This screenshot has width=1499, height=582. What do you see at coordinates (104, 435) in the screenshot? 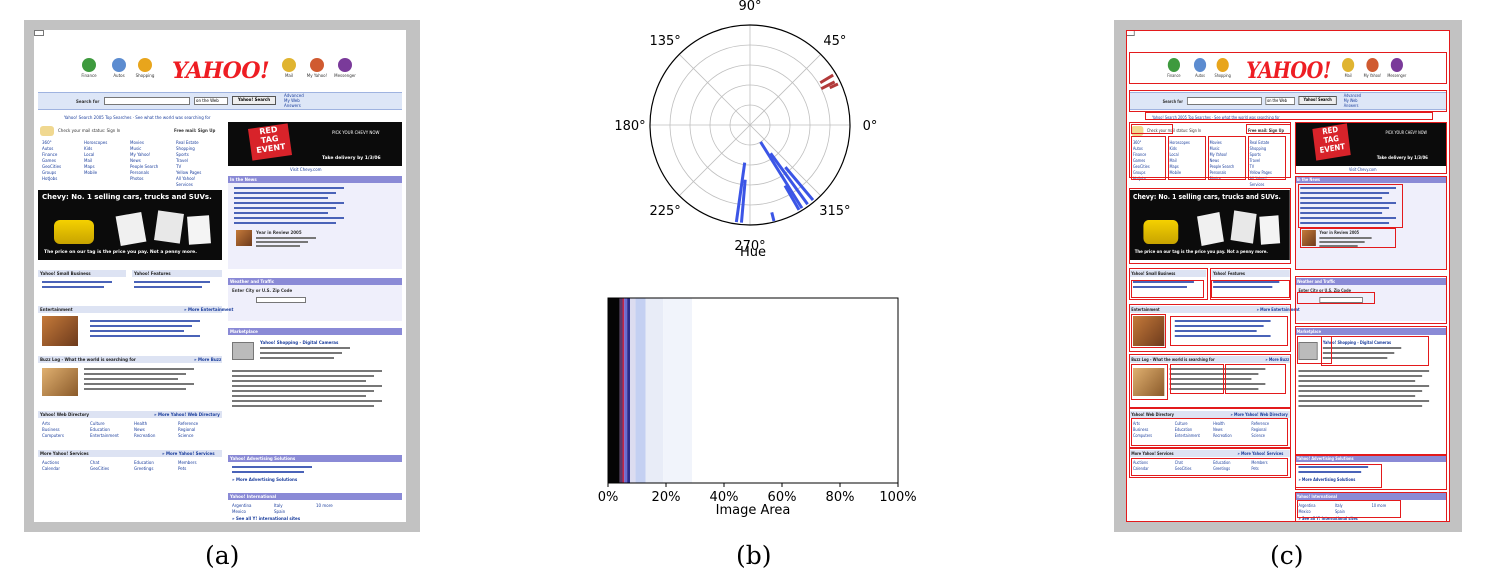
I see `directory-col-item: Entertainment` at bounding box center [104, 435].